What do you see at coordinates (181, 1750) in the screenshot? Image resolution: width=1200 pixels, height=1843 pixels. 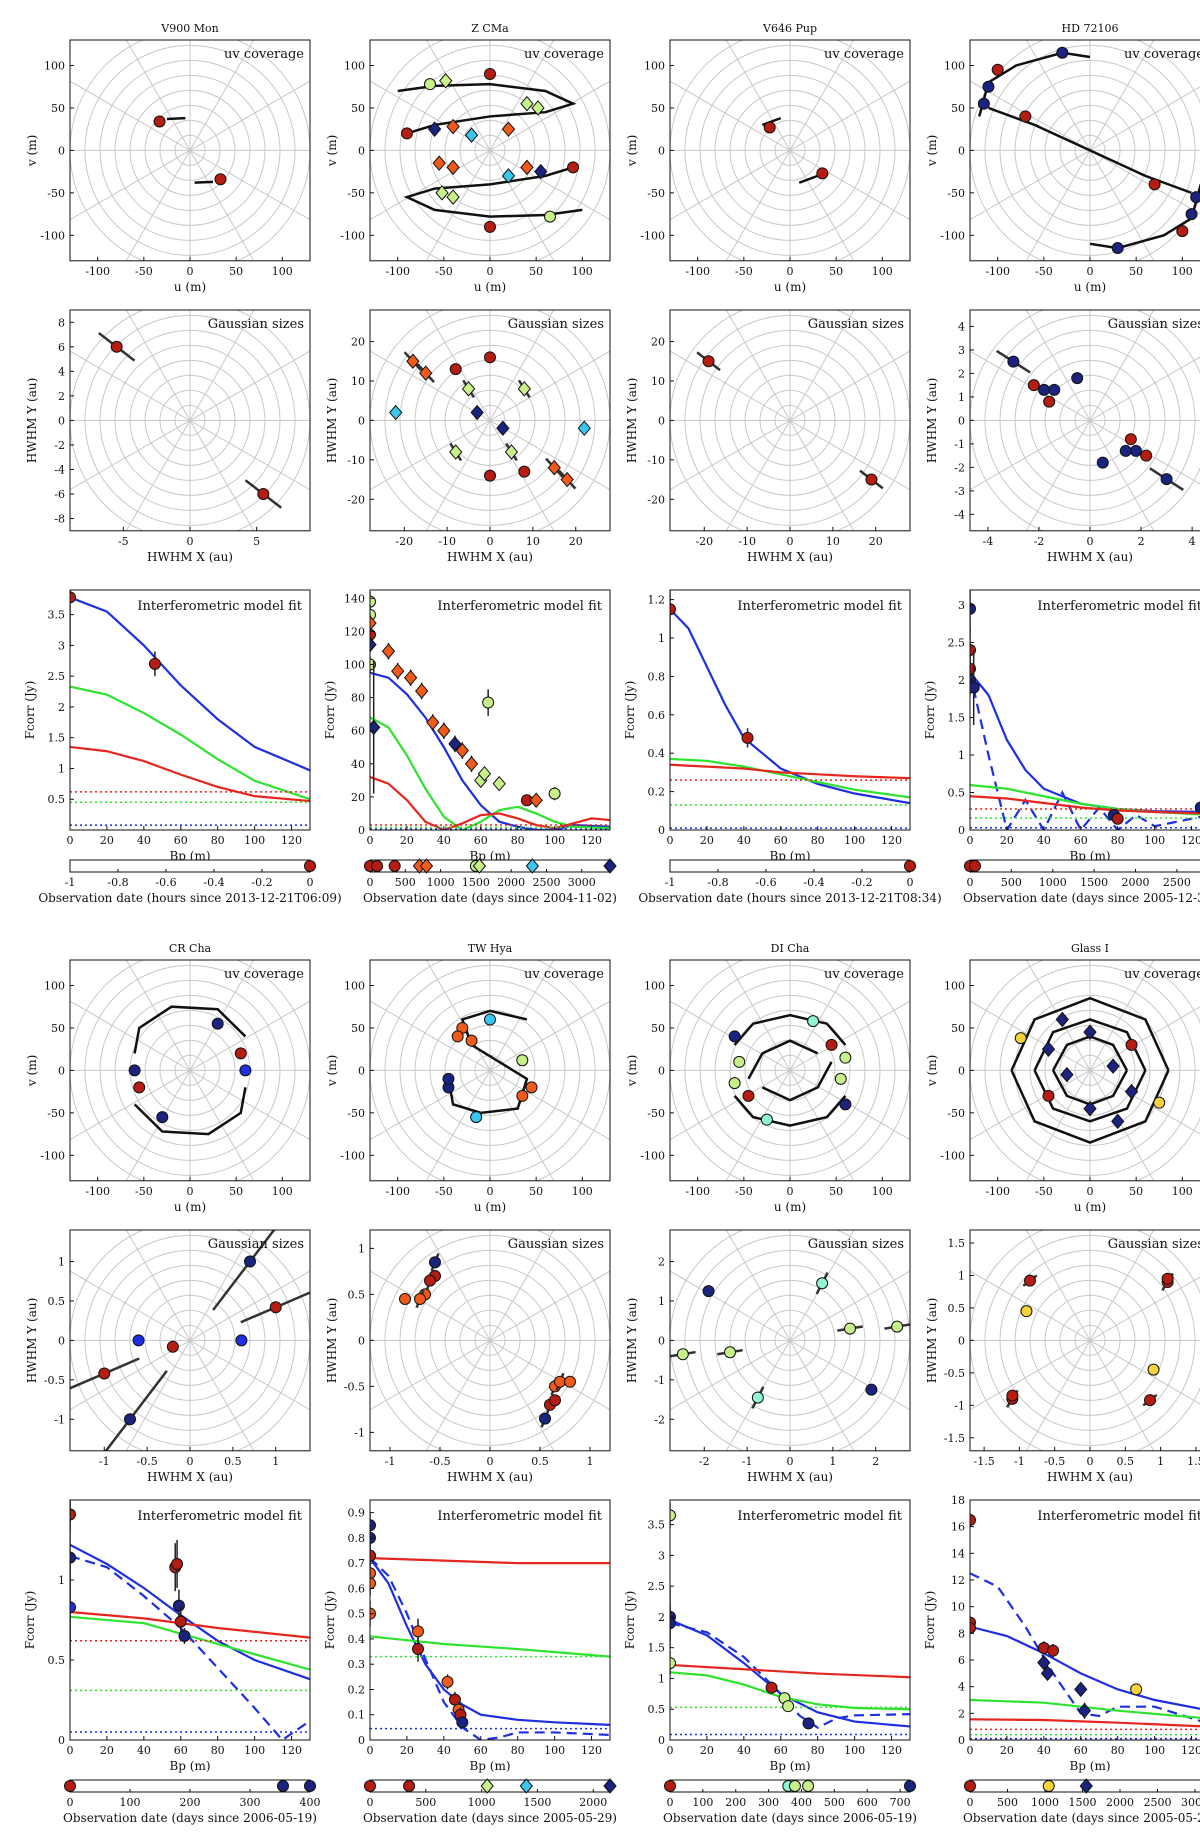 I see `x-tick-label: 60` at bounding box center [181, 1750].